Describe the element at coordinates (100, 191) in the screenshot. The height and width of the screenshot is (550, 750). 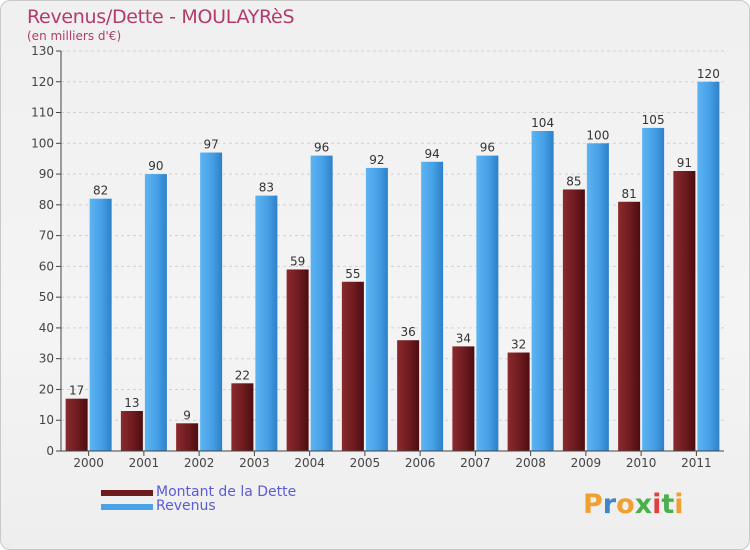
I see `data-label-revenus: 82` at that location.